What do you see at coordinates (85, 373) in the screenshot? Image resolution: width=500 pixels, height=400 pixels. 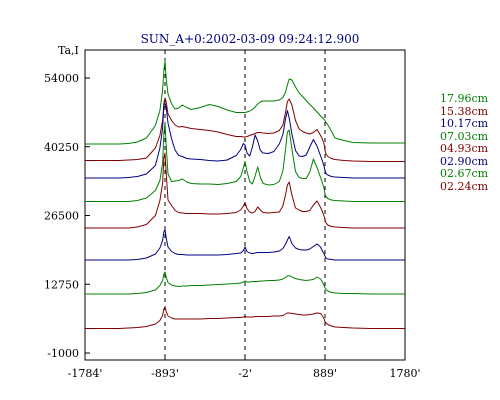 I see `x-tick-label: -1784'` at bounding box center [85, 373].